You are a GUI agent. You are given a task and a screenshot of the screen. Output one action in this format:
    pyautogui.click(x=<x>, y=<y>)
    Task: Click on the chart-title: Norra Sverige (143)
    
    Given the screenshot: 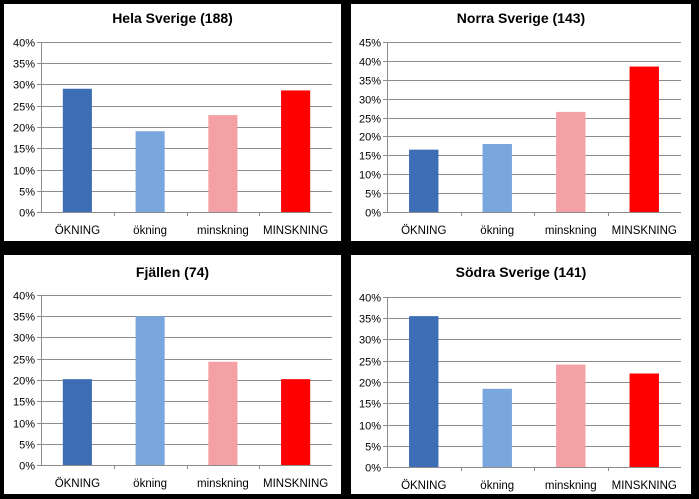 What is the action you would take?
    pyautogui.click(x=521, y=18)
    